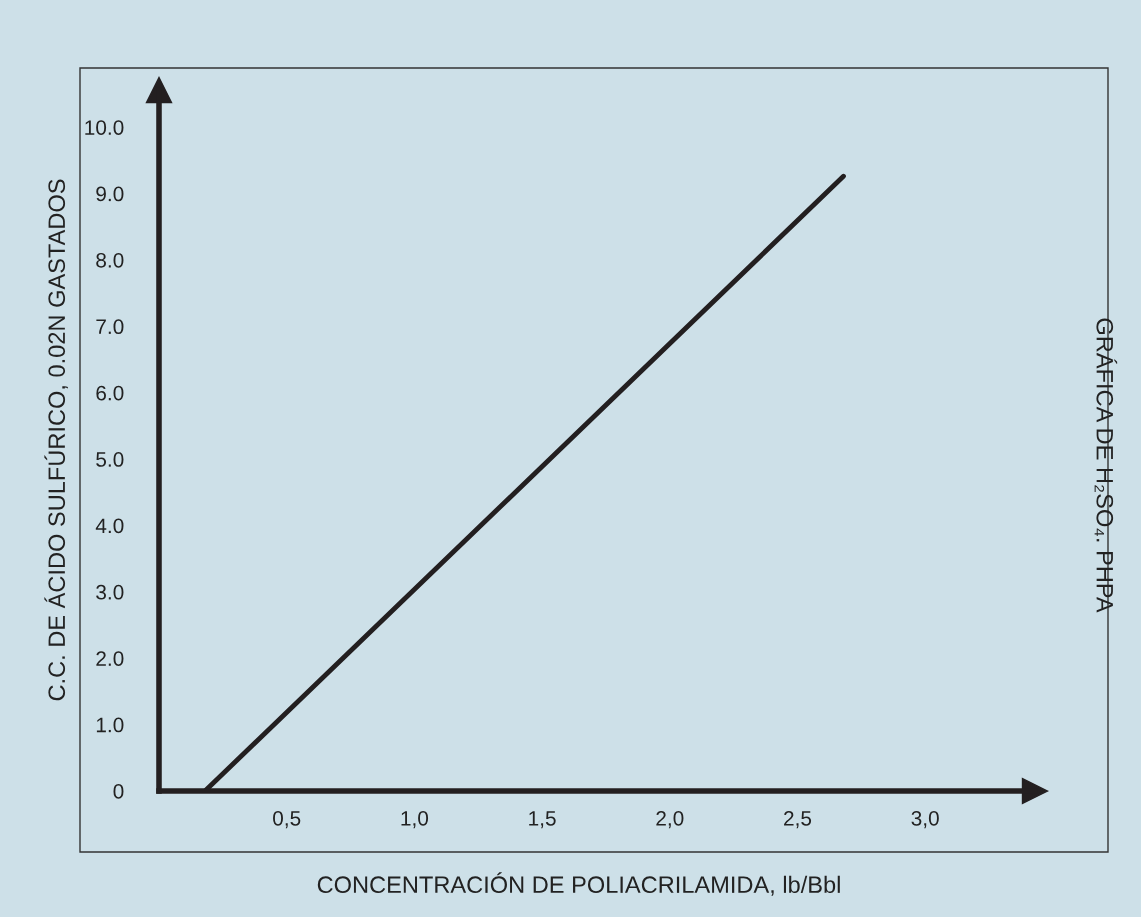  Describe the element at coordinates (118, 791) in the screenshot. I see `y-tick-label: 0` at that location.